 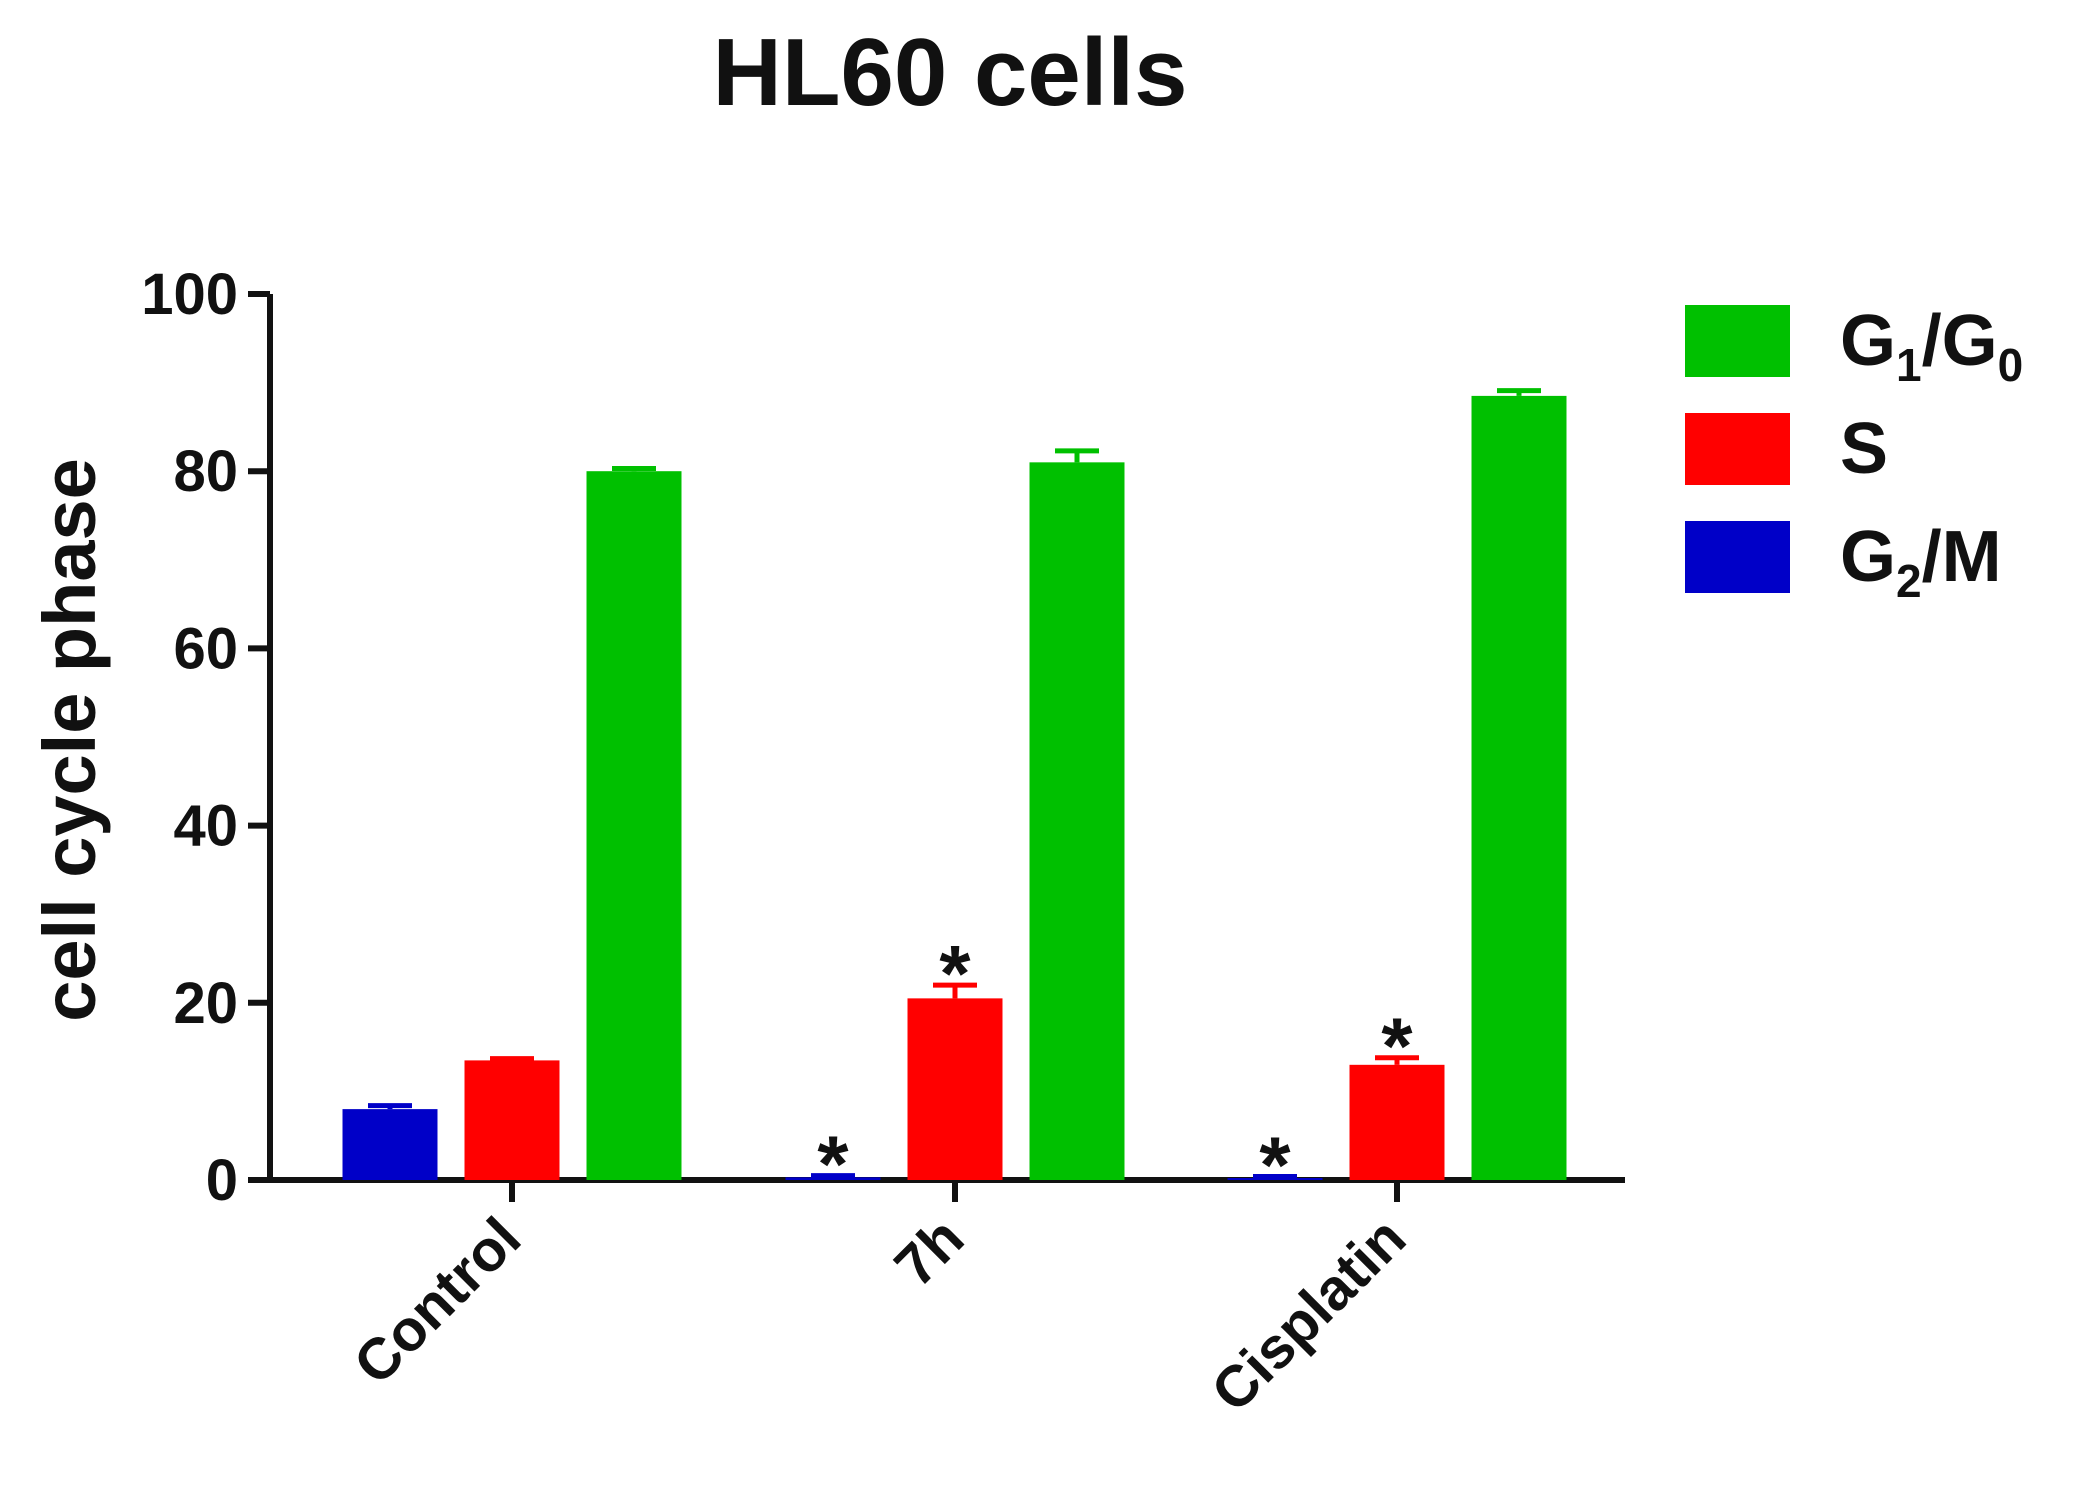 I want to click on y-tick-label: 100, so click(x=189, y=294).